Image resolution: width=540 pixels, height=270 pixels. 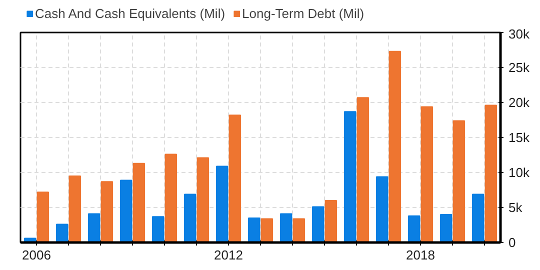 What do you see at coordinates (515, 207) in the screenshot?
I see `y-tick-label: 5k` at bounding box center [515, 207].